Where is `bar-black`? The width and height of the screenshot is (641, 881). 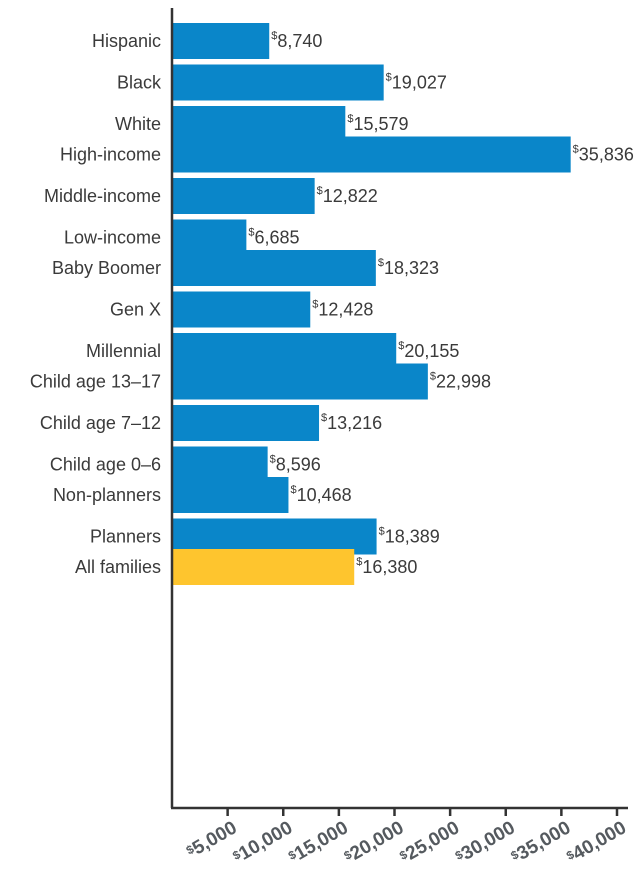 bar-black is located at coordinates (278, 82).